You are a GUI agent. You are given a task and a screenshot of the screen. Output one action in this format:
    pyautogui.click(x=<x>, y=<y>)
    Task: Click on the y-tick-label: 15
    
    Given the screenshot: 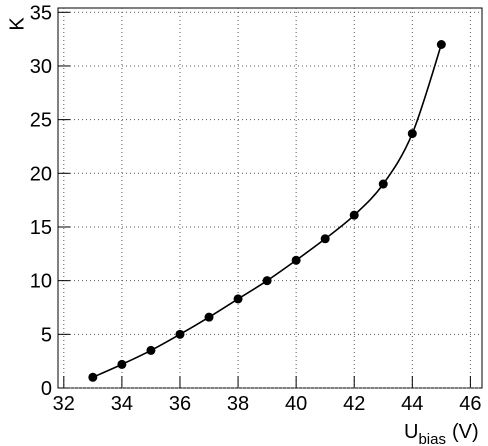 What is the action you would take?
    pyautogui.click(x=41, y=228)
    